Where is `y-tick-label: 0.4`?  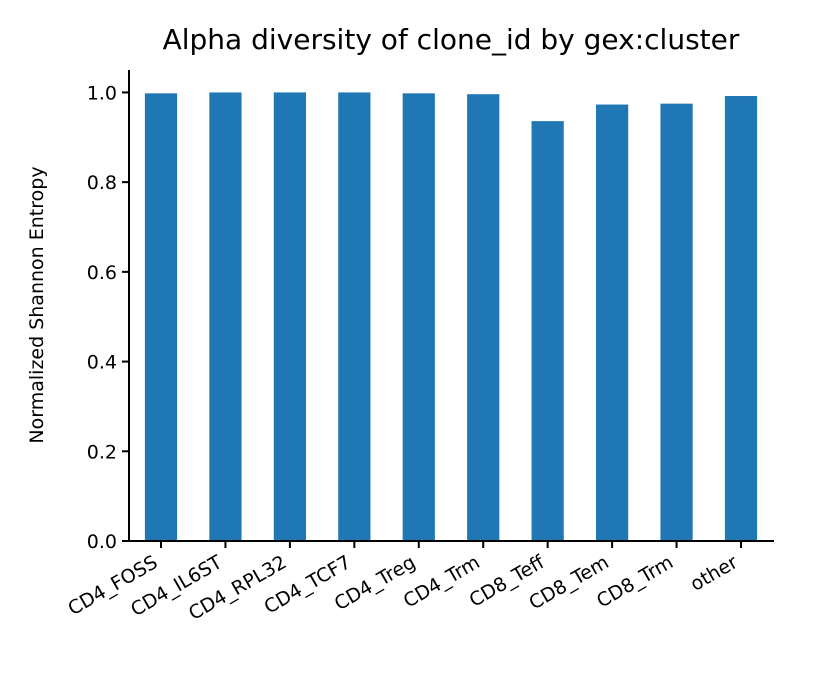 y-tick-label: 0.4 is located at coordinates (102, 363).